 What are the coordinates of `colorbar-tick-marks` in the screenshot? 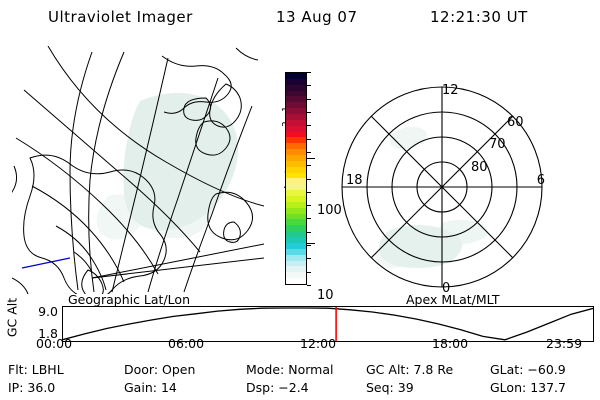 It's located at (311, 179).